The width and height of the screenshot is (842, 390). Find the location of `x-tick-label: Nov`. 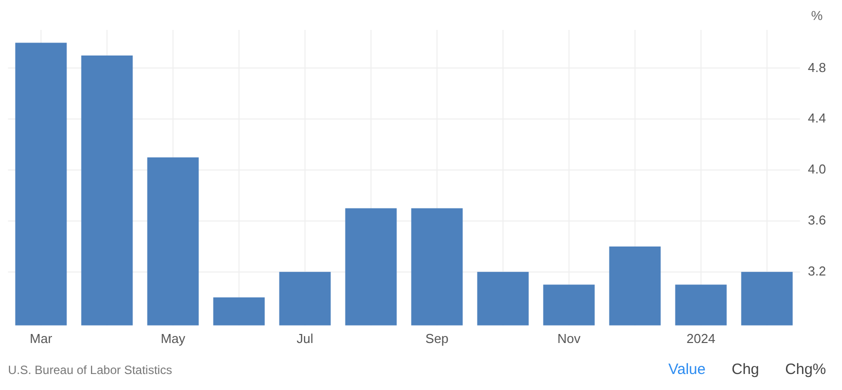

x-tick-label: Nov is located at coordinates (569, 338).